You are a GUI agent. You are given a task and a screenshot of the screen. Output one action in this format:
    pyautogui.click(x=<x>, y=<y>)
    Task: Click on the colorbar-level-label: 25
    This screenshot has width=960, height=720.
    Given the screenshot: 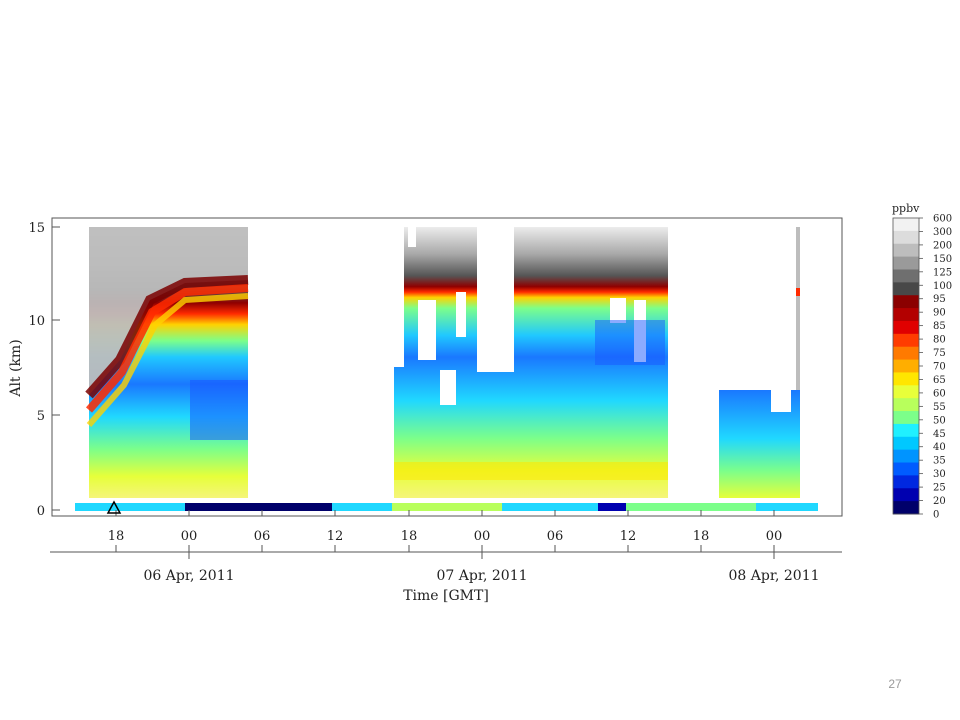 What is the action you would take?
    pyautogui.click(x=939, y=488)
    